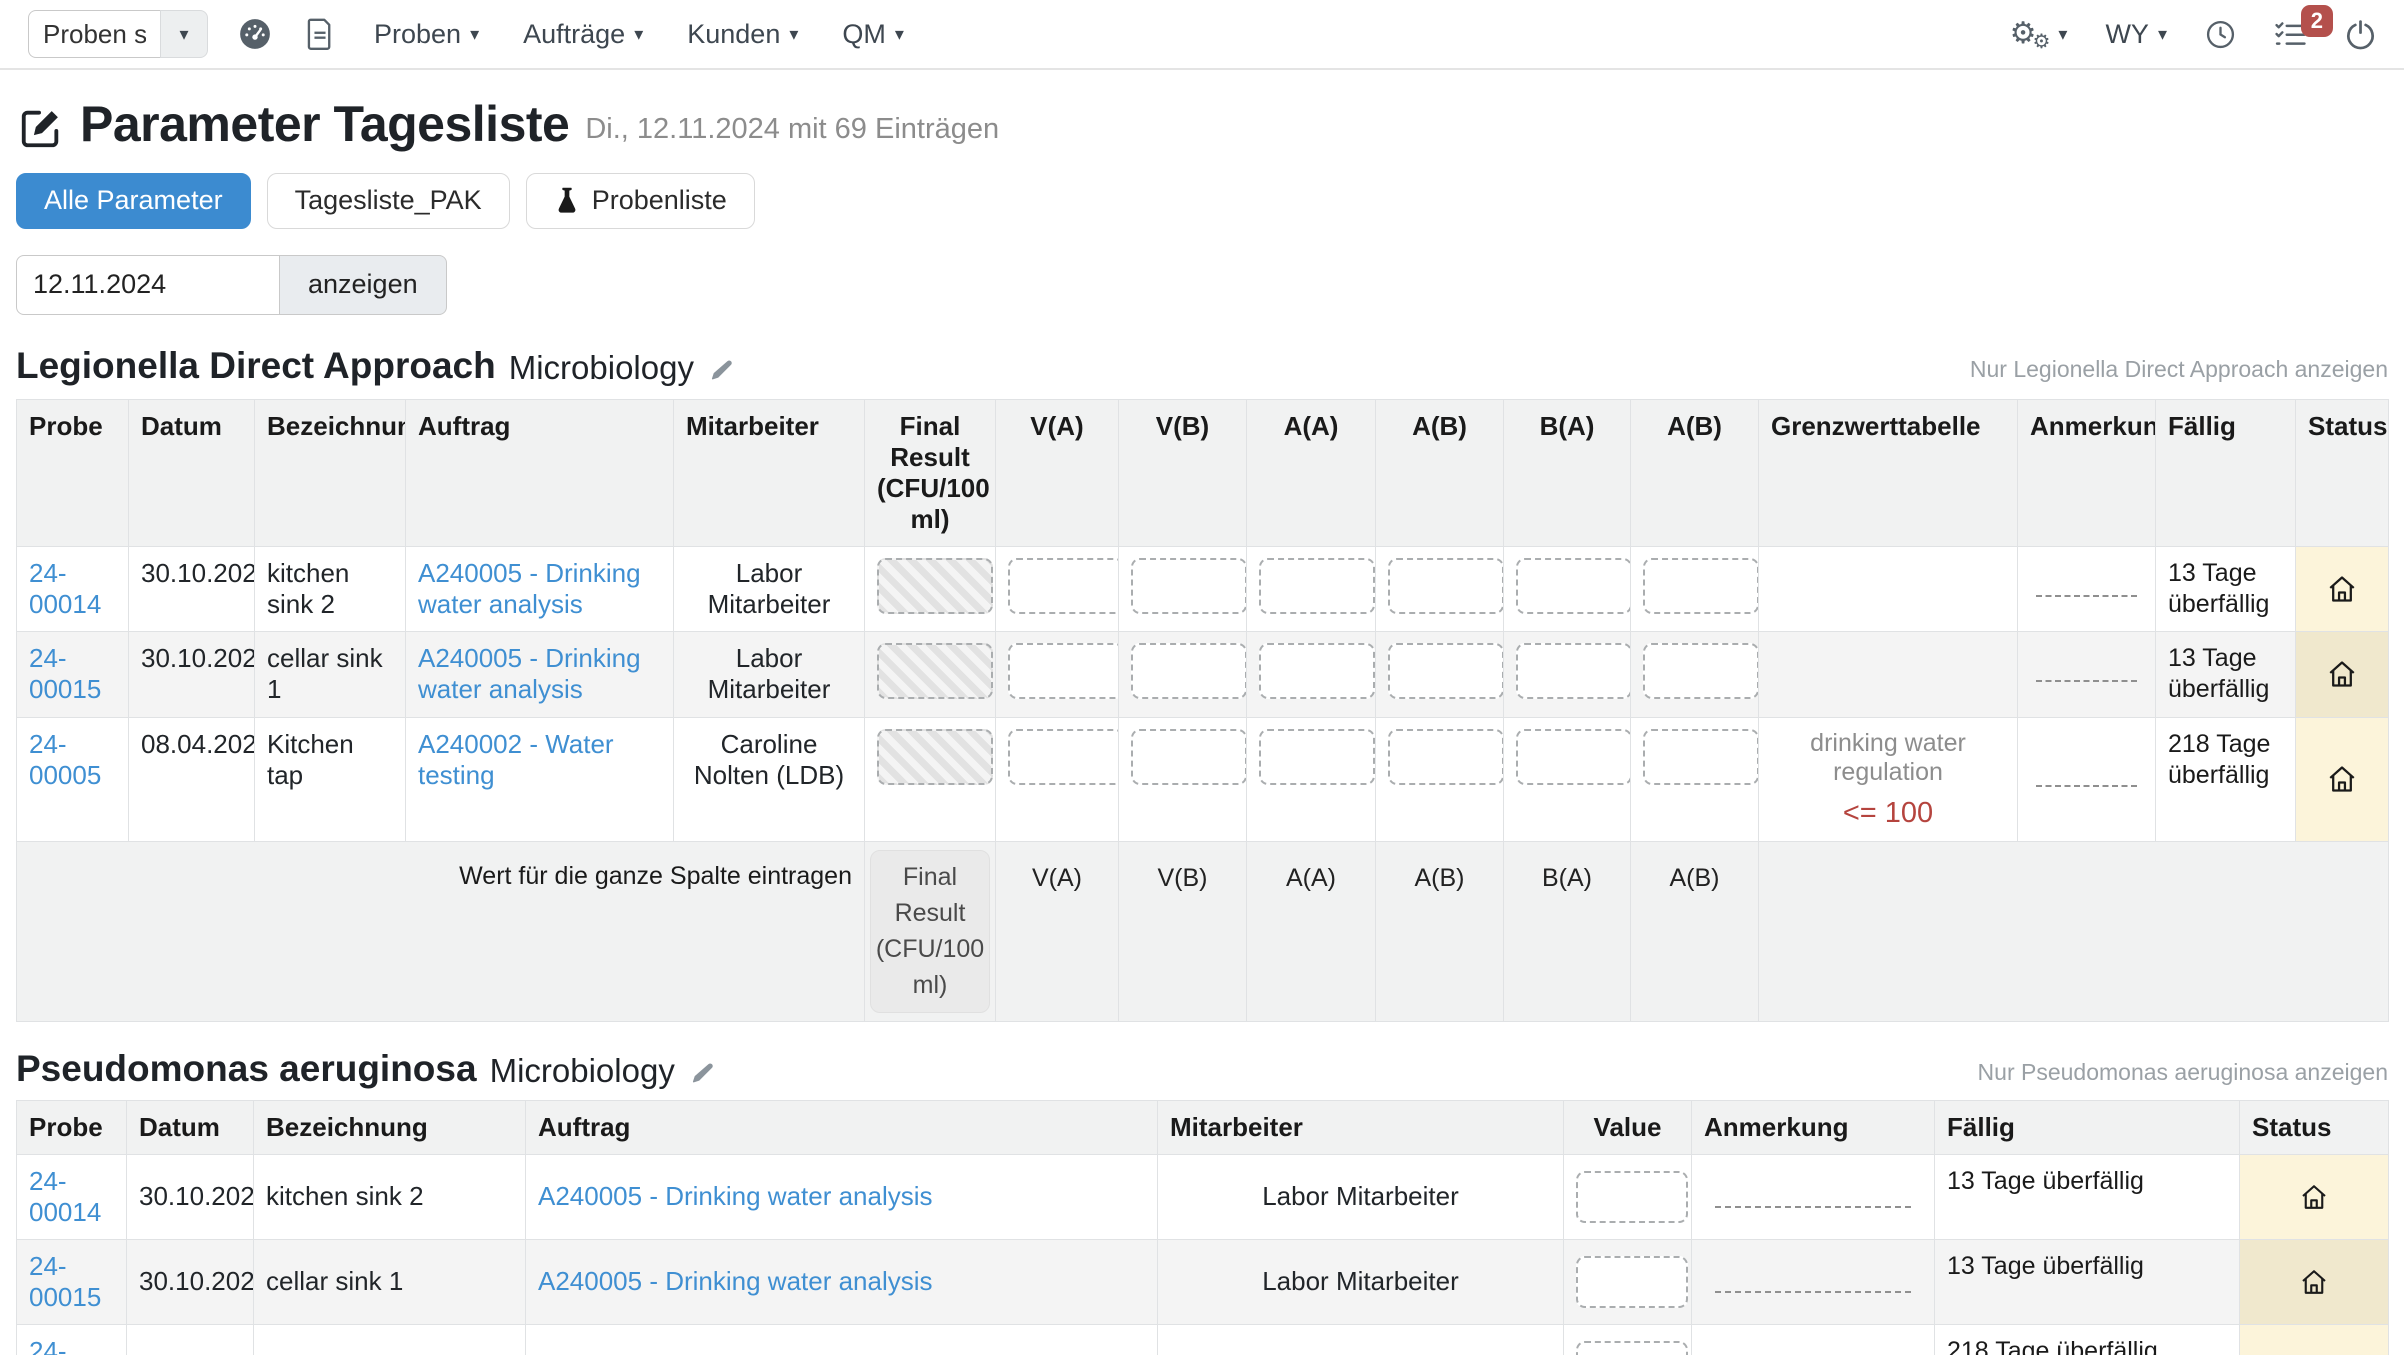  I want to click on task-list-button: 2, so click(2303, 27).